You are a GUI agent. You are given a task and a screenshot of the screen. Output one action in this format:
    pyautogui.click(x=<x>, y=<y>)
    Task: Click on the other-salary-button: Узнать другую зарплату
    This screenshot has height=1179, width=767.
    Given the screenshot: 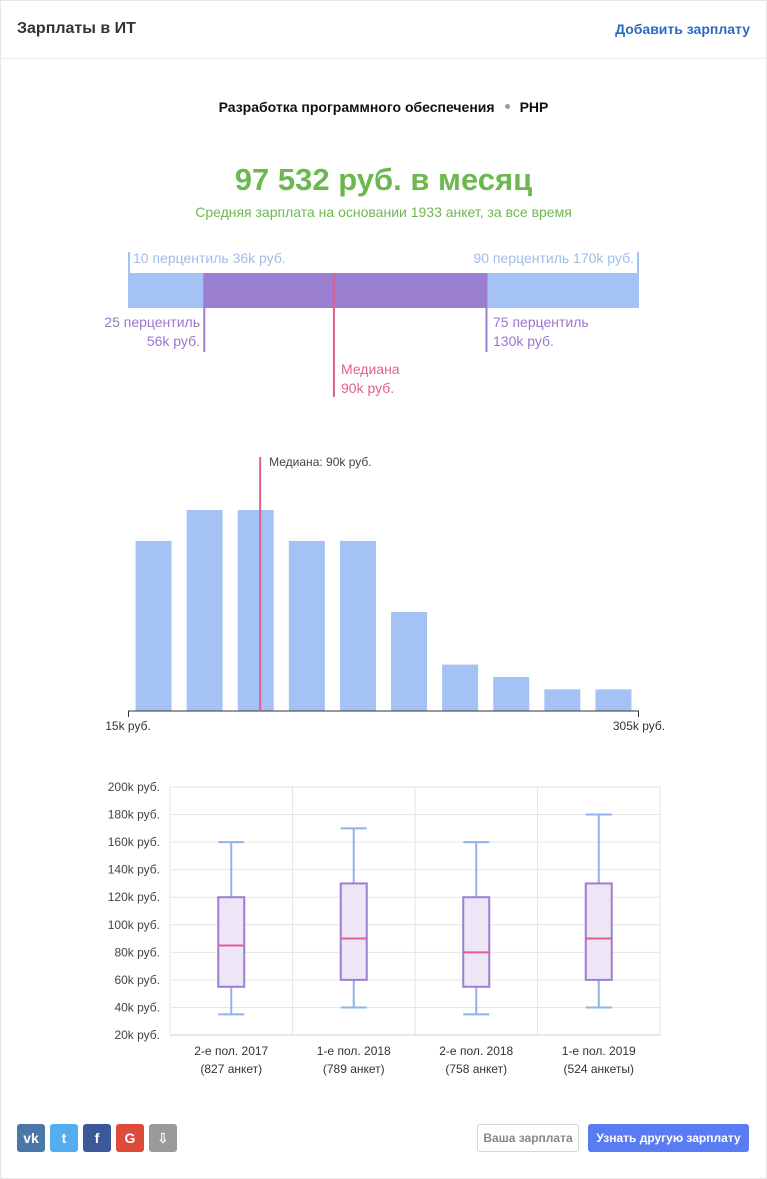 What is the action you would take?
    pyautogui.click(x=668, y=1138)
    